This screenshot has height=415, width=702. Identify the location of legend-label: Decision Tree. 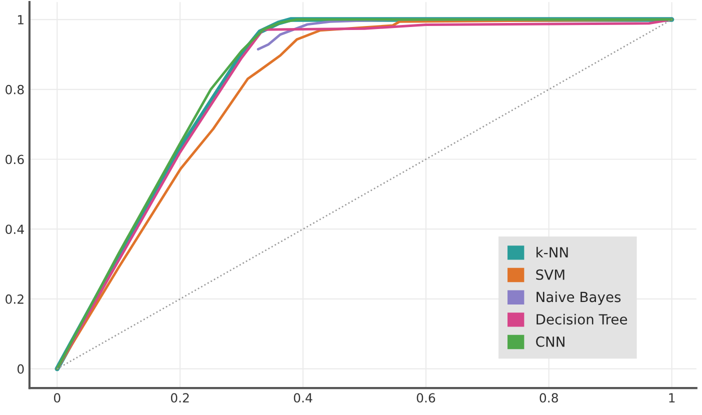
(582, 319).